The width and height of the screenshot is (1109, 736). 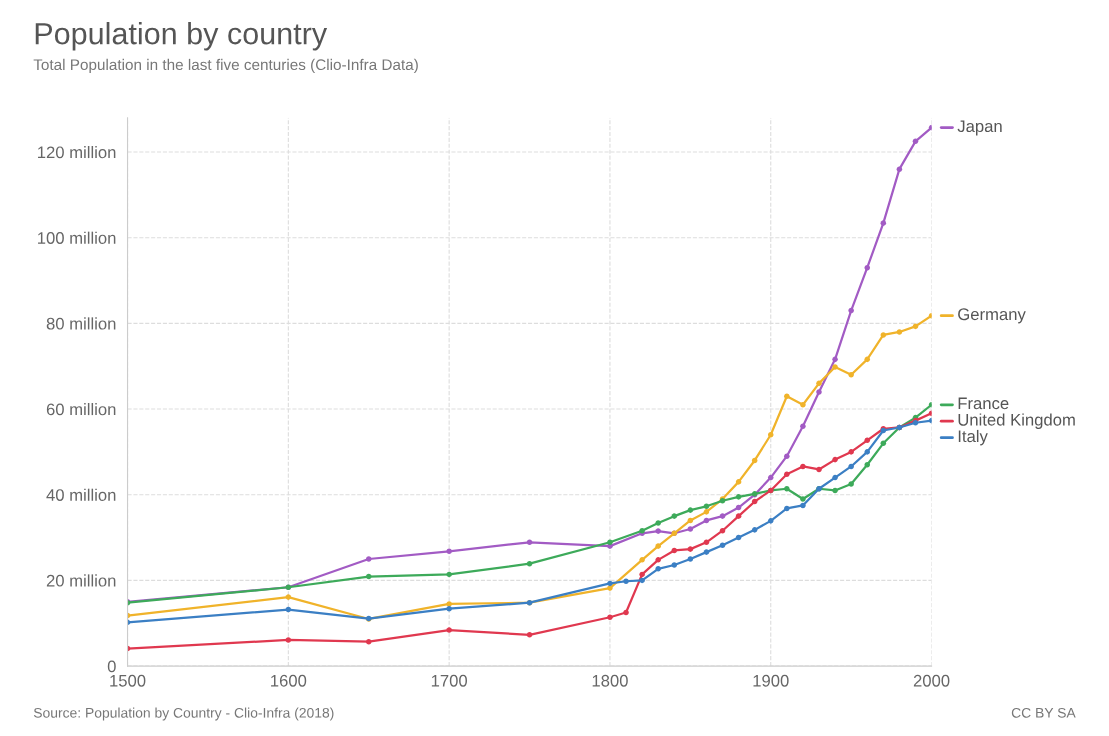 I want to click on chart-title: Population by country, so click(x=181, y=36).